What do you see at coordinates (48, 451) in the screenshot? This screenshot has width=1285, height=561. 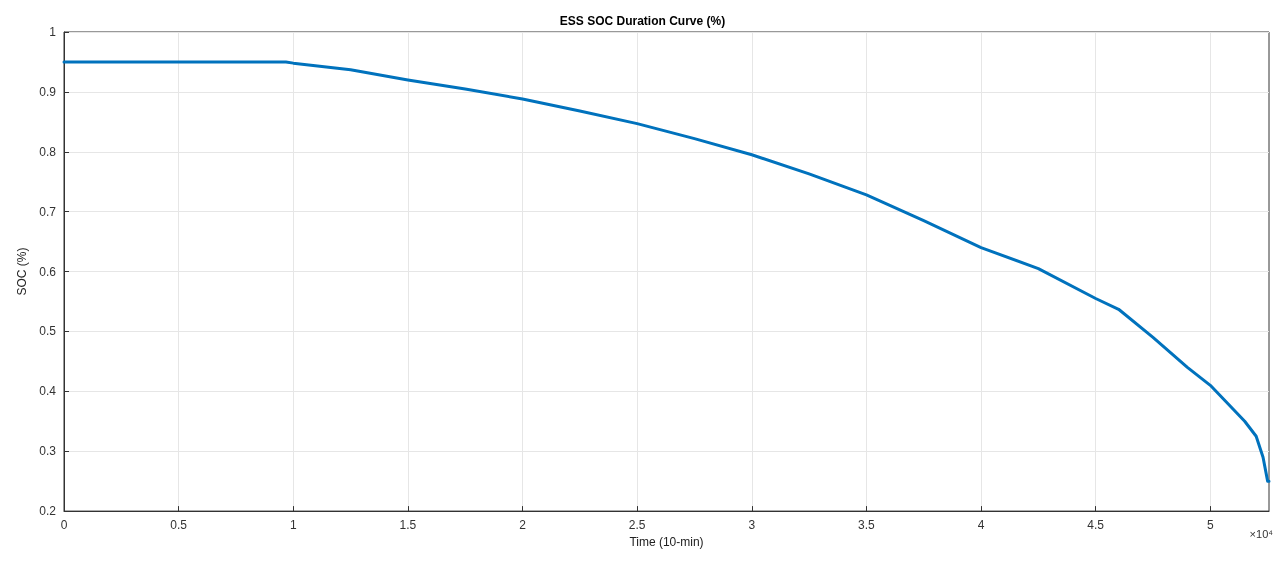 I see `y-tick-label: 0.3` at bounding box center [48, 451].